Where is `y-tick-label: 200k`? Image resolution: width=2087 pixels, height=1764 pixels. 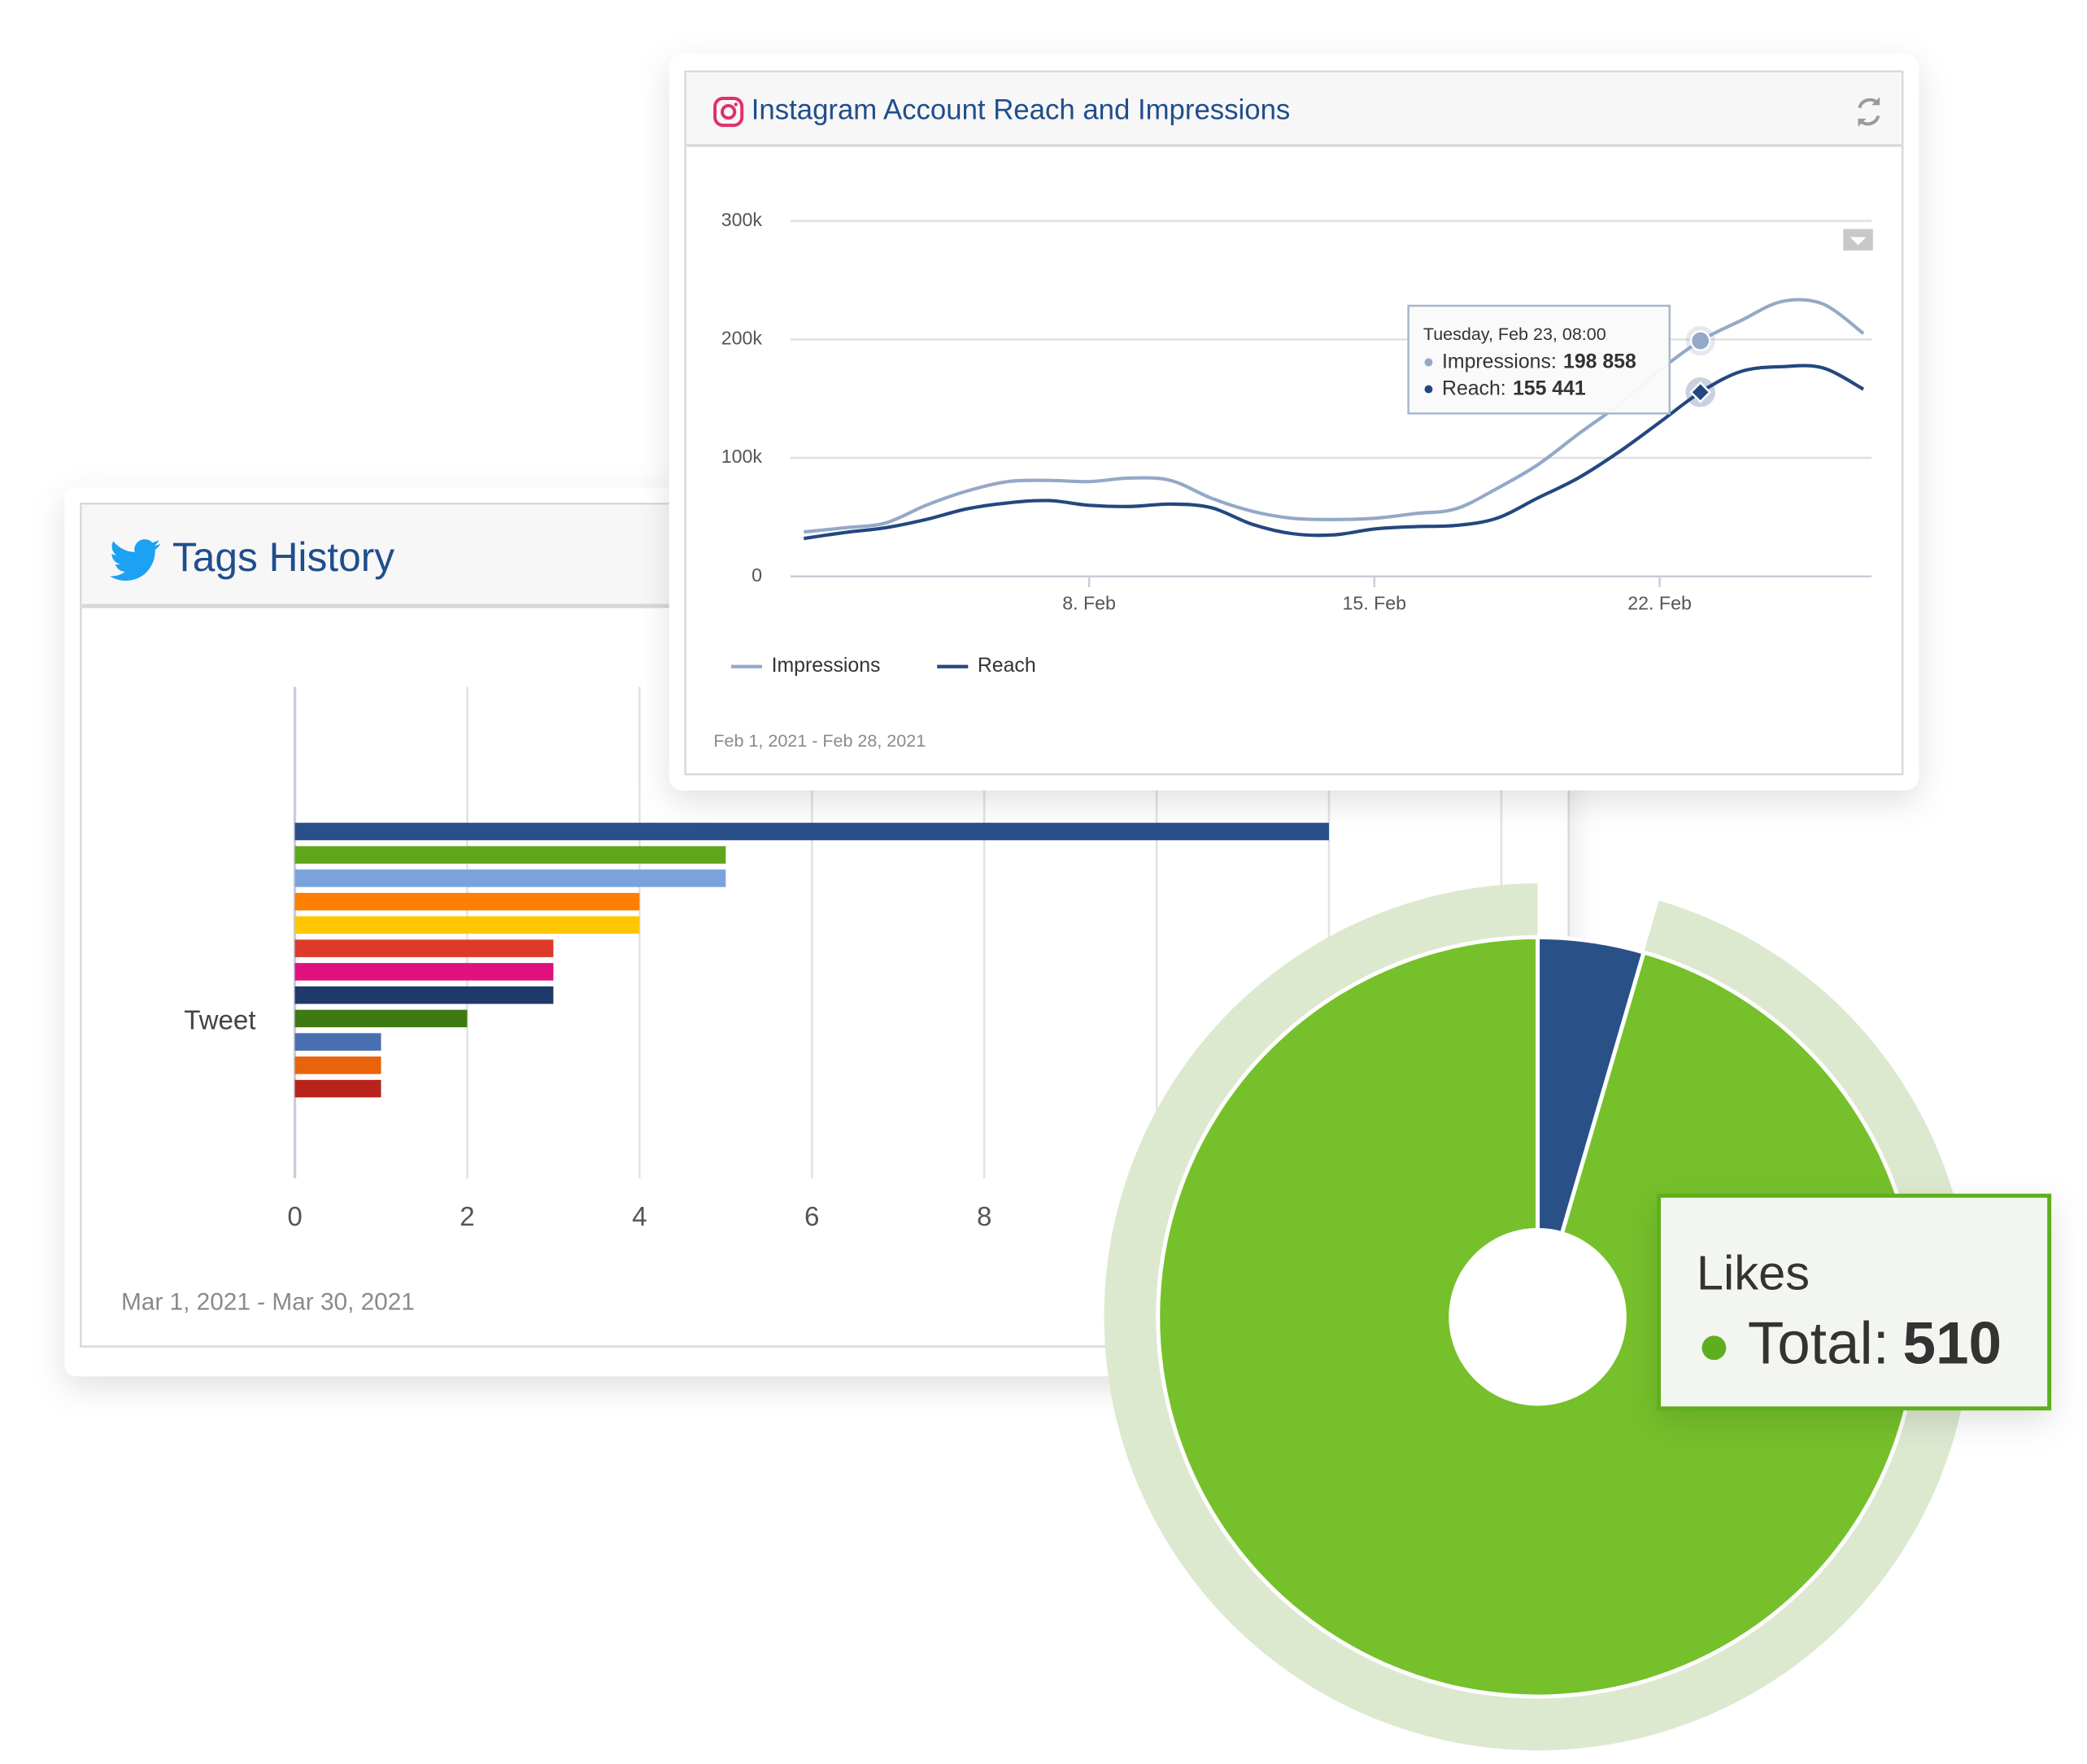
y-tick-label: 200k is located at coordinates (742, 337).